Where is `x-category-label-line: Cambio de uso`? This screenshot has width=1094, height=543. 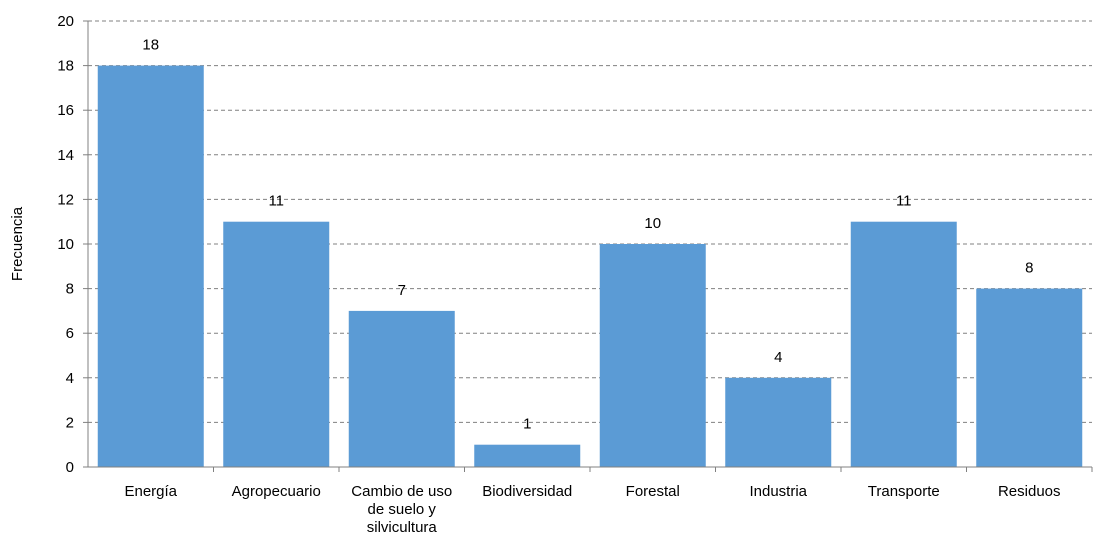 x-category-label-line: Cambio de uso is located at coordinates (401, 491).